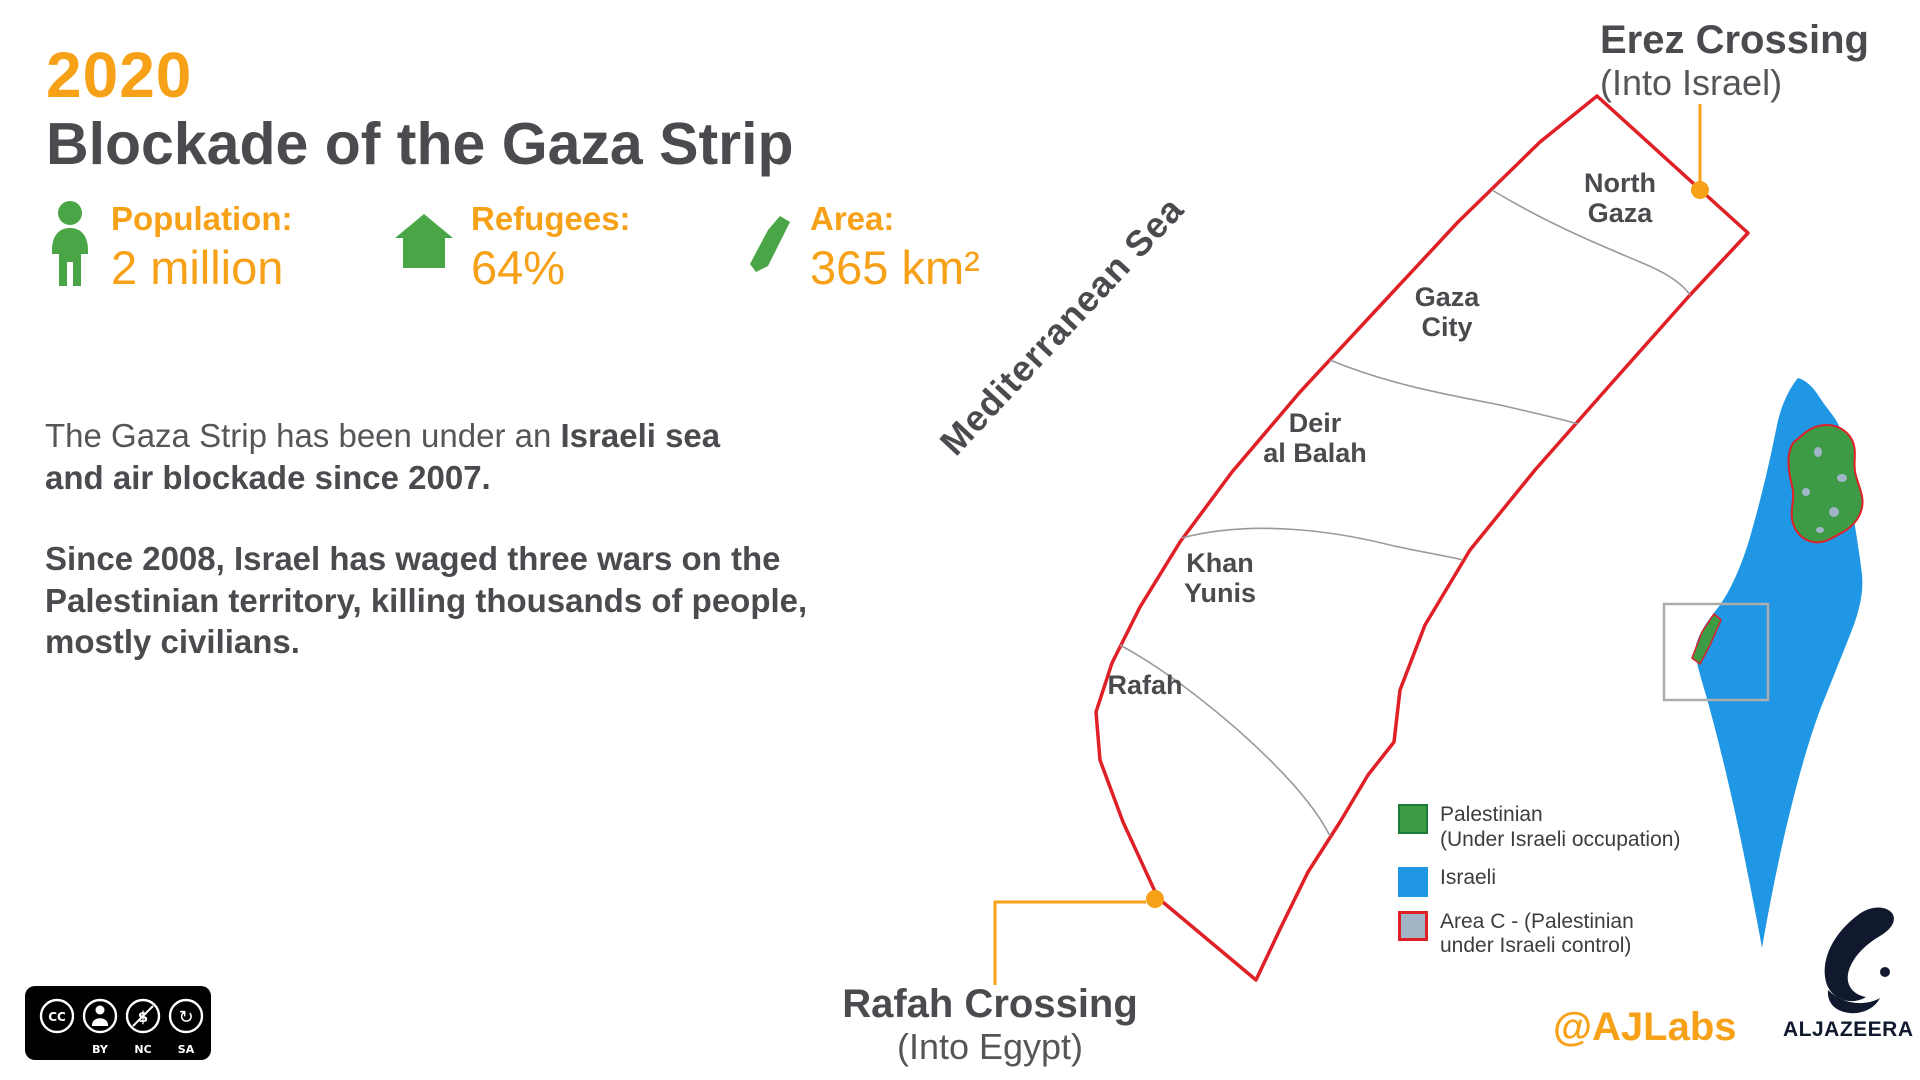 The height and width of the screenshot is (1080, 1920). I want to click on person-icon, so click(70, 246).